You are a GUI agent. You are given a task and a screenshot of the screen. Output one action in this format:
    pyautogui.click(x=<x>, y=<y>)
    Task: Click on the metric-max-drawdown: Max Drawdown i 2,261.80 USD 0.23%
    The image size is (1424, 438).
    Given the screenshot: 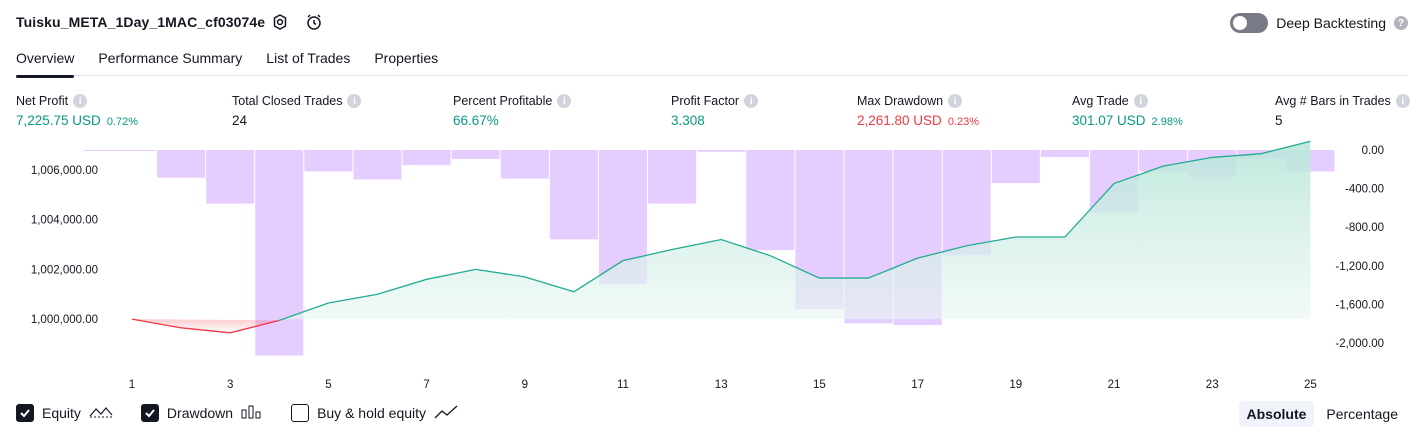 What is the action you would take?
    pyautogui.click(x=918, y=111)
    